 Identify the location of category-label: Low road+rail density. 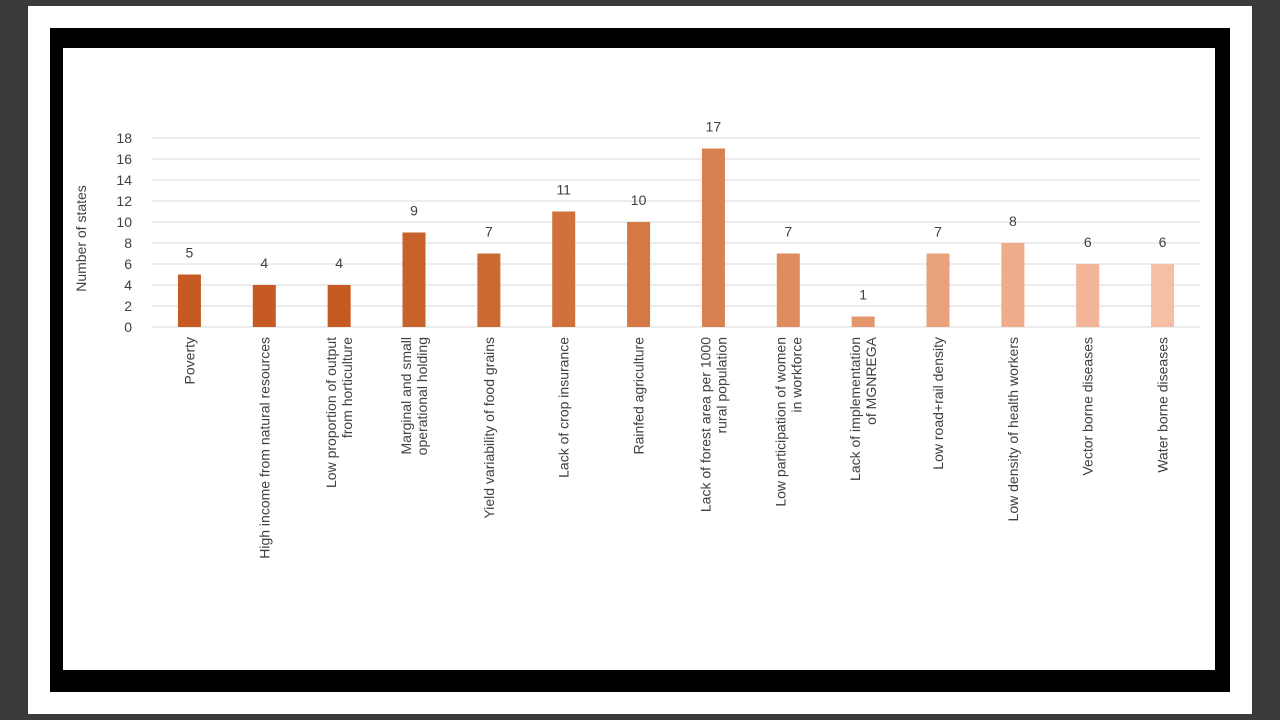
(938, 403).